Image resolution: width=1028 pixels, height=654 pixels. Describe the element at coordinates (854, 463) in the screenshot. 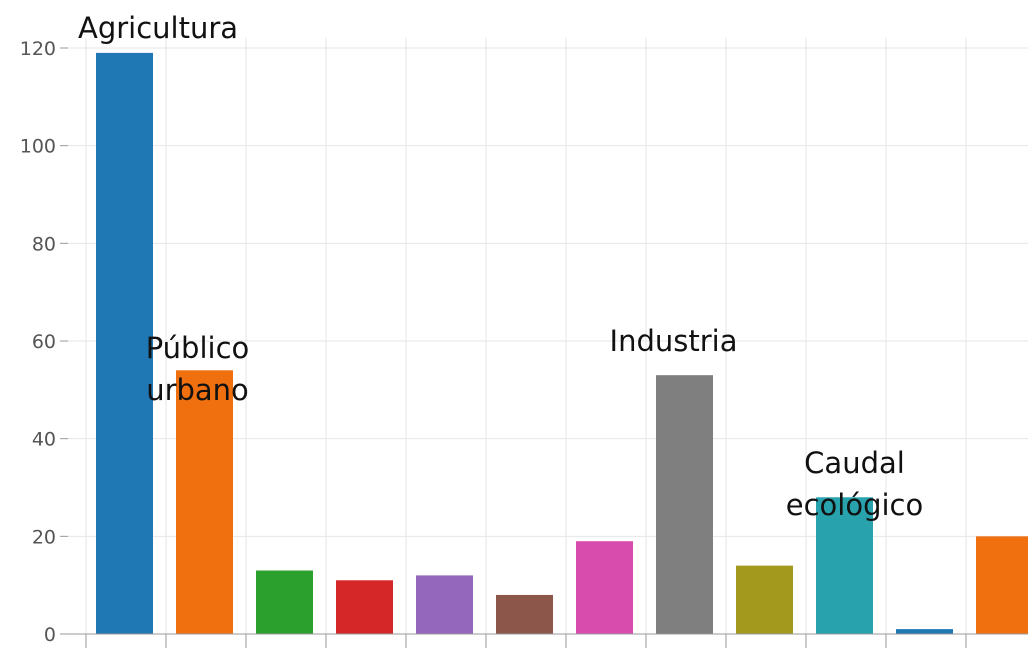

I see `annotation-label: Caudal` at that location.